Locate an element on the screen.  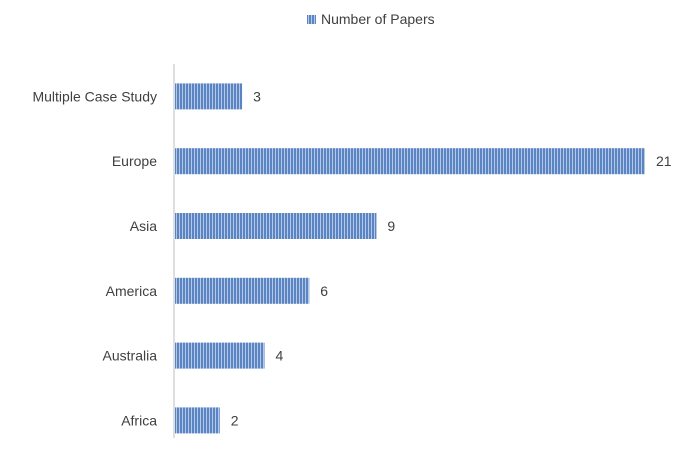
category-label: Australia is located at coordinates (130, 356).